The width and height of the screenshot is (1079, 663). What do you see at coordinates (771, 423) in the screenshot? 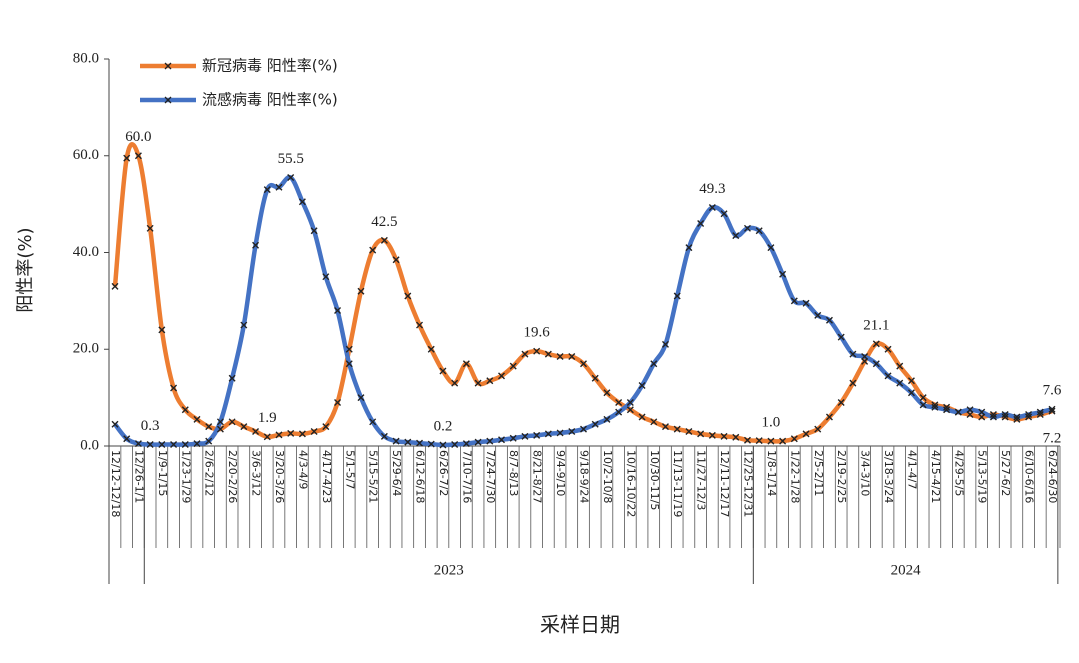
I see `data-label: 1.0` at bounding box center [771, 423].